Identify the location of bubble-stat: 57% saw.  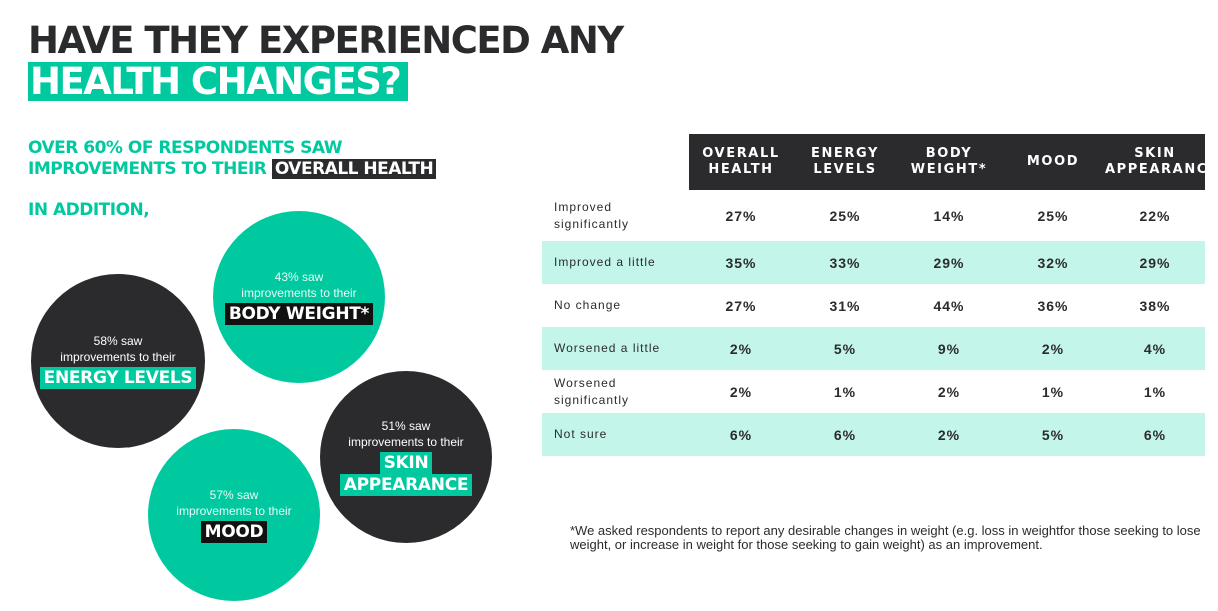
(234, 495).